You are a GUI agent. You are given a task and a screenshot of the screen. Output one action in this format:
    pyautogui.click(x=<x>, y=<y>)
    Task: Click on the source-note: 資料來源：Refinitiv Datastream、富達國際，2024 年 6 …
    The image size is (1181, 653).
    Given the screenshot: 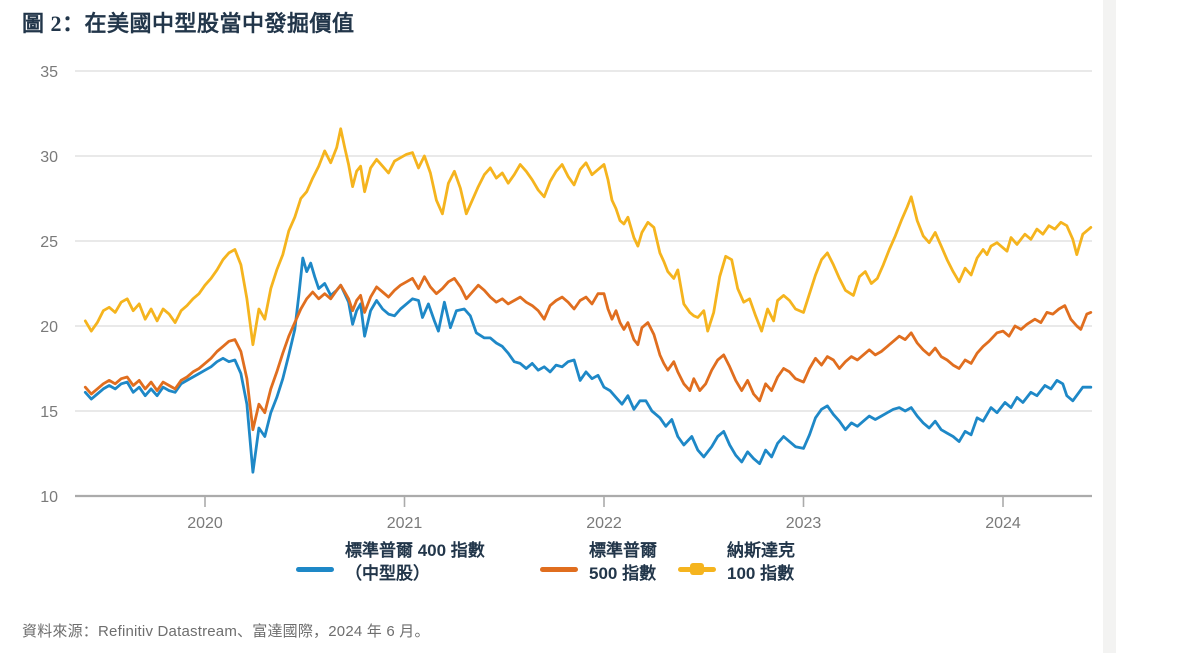 What is the action you would take?
    pyautogui.click(x=226, y=631)
    